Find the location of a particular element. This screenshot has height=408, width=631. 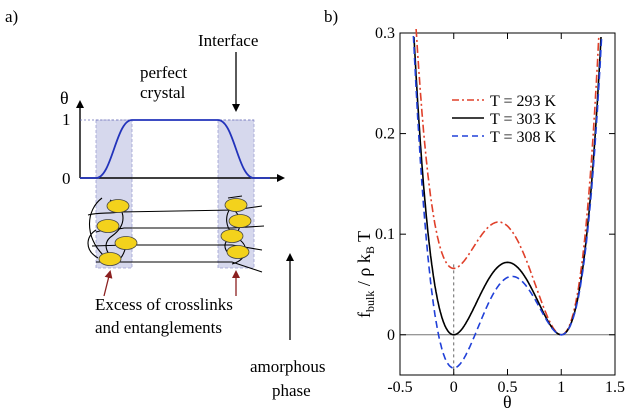

perfect-crystal-line1: perfect is located at coordinates (163, 72).